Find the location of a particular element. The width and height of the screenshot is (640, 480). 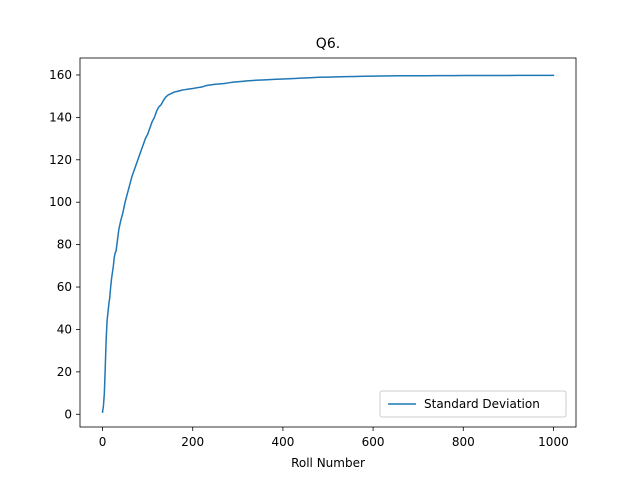

x-tick-label: 600 is located at coordinates (373, 442).